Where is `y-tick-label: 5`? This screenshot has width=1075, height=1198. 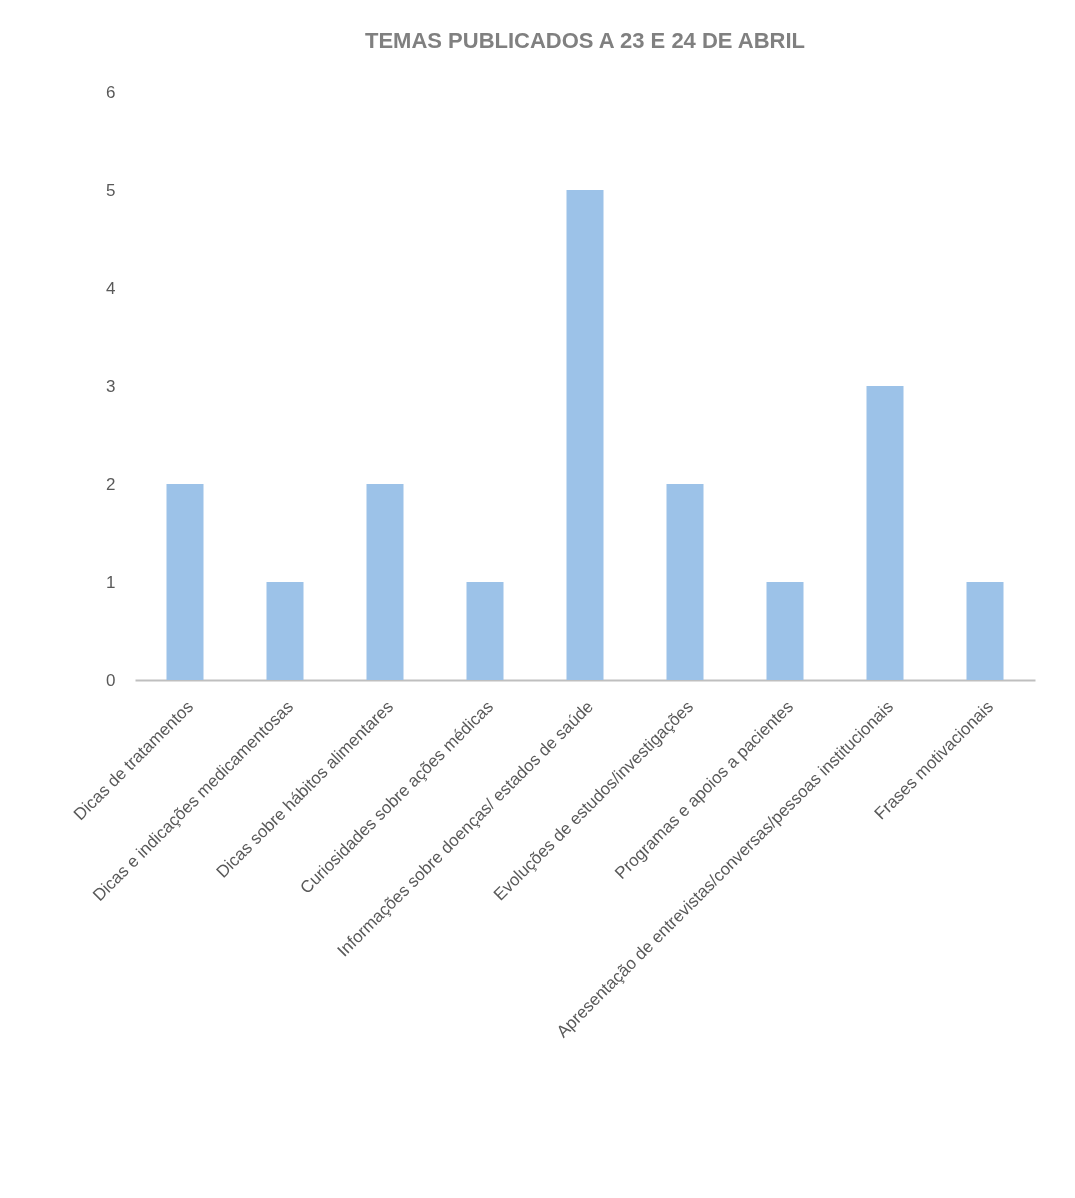 y-tick-label: 5 is located at coordinates (111, 190).